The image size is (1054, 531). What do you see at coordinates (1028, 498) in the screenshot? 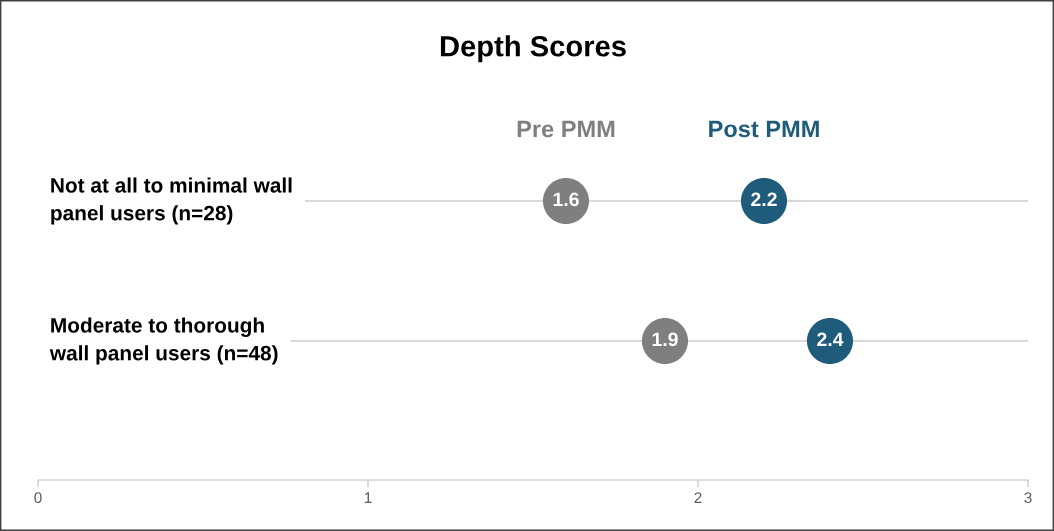
I see `x-tick-label: 3` at bounding box center [1028, 498].